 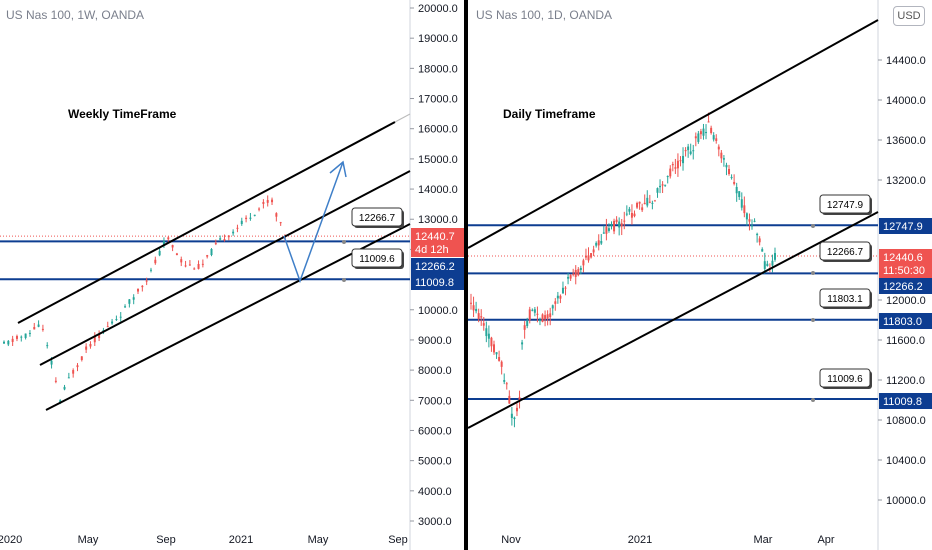 What do you see at coordinates (906, 421) in the screenshot?
I see `y-axis-tick-label: 10800.0` at bounding box center [906, 421].